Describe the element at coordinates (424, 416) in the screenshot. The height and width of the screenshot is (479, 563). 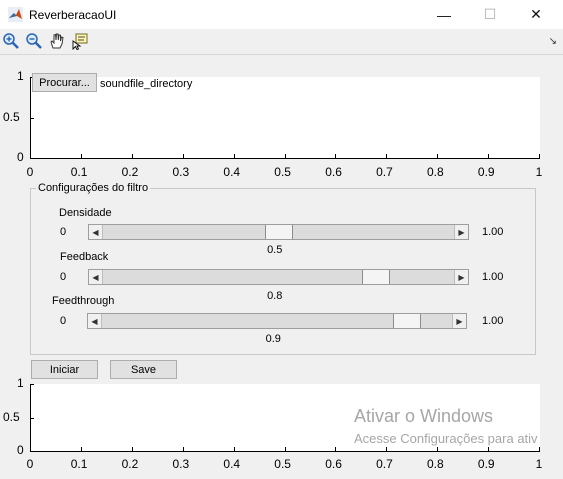
I see `activation-watermark-title: Ativar o Windows` at that location.